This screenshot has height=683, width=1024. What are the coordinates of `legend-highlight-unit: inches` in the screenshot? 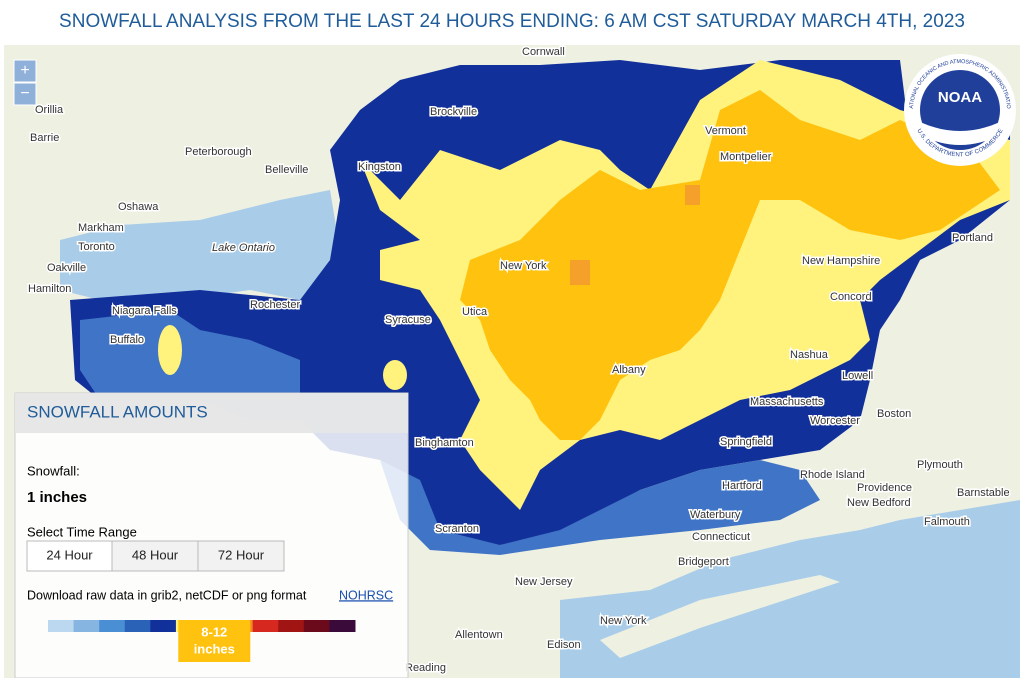 It's located at (214, 648).